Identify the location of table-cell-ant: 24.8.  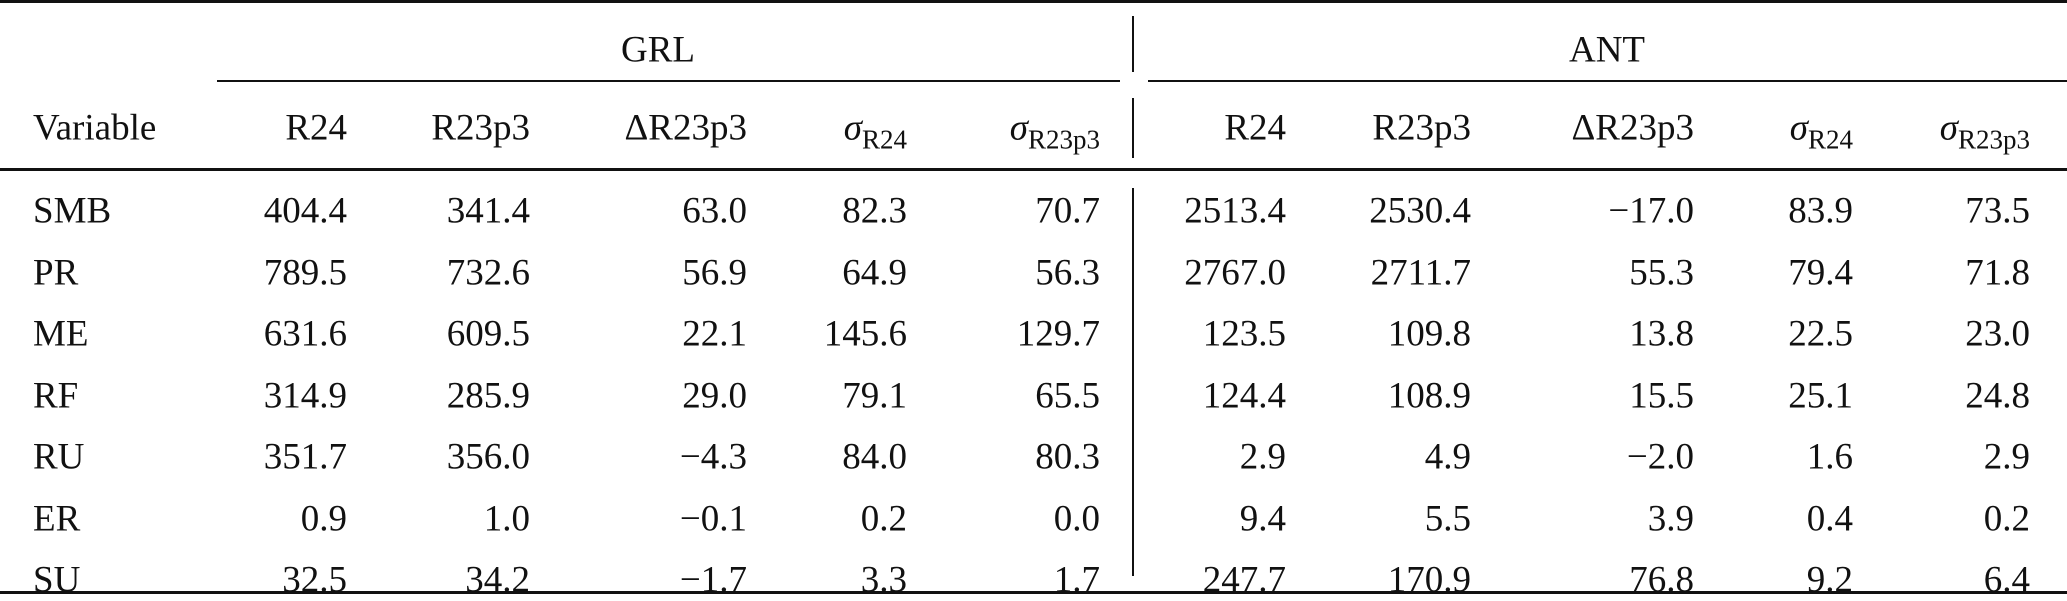
(1997, 395).